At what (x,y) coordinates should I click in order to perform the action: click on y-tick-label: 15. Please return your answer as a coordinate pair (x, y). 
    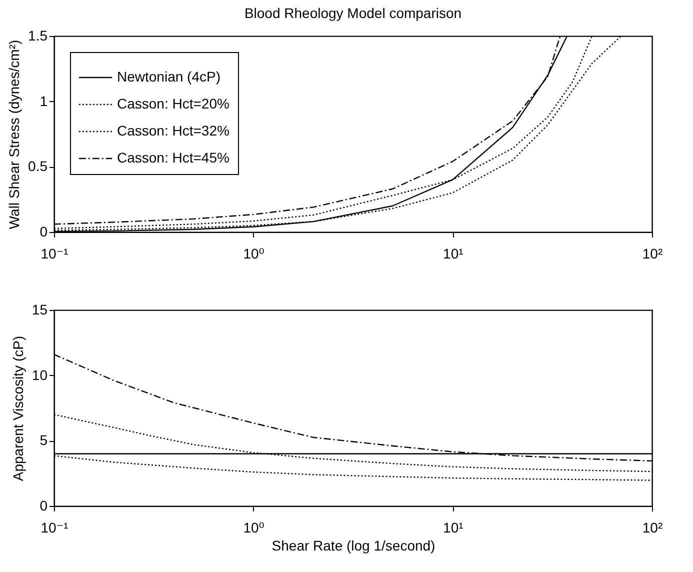
    Looking at the image, I should click on (40, 310).